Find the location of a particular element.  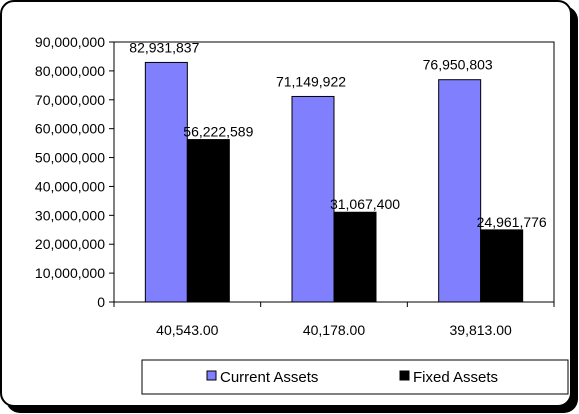

y-tick-label: 90,000,000 is located at coordinates (70, 42).